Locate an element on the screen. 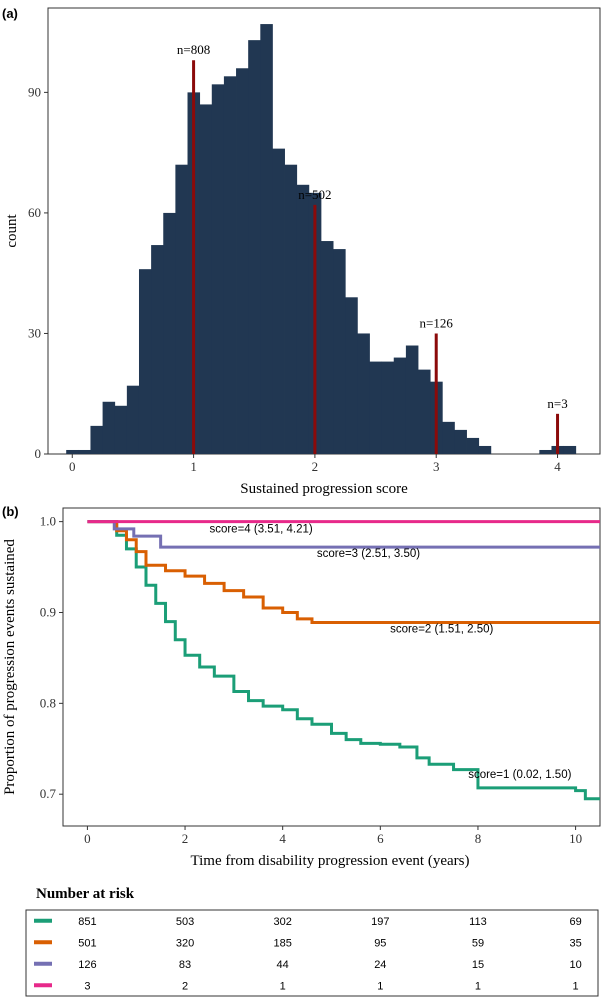 This screenshot has height=1000, width=603. curve-label: score=3 (2.51, 3.50) is located at coordinates (368, 554).